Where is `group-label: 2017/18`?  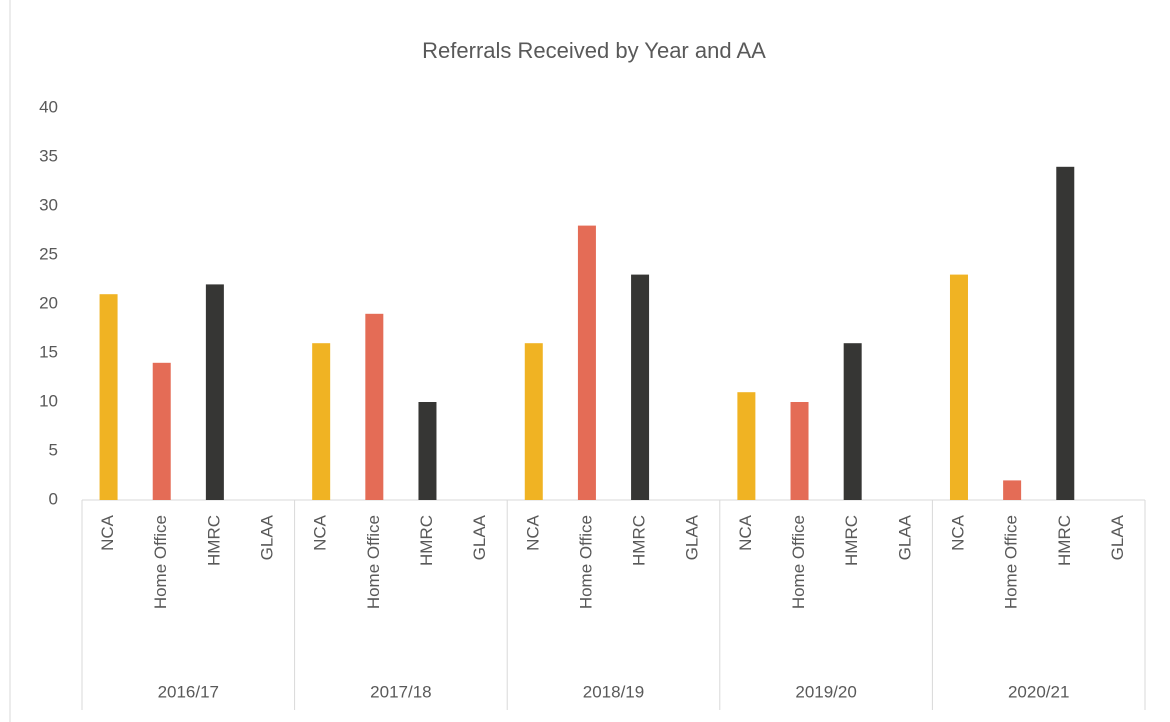
group-label: 2017/18 is located at coordinates (400, 691).